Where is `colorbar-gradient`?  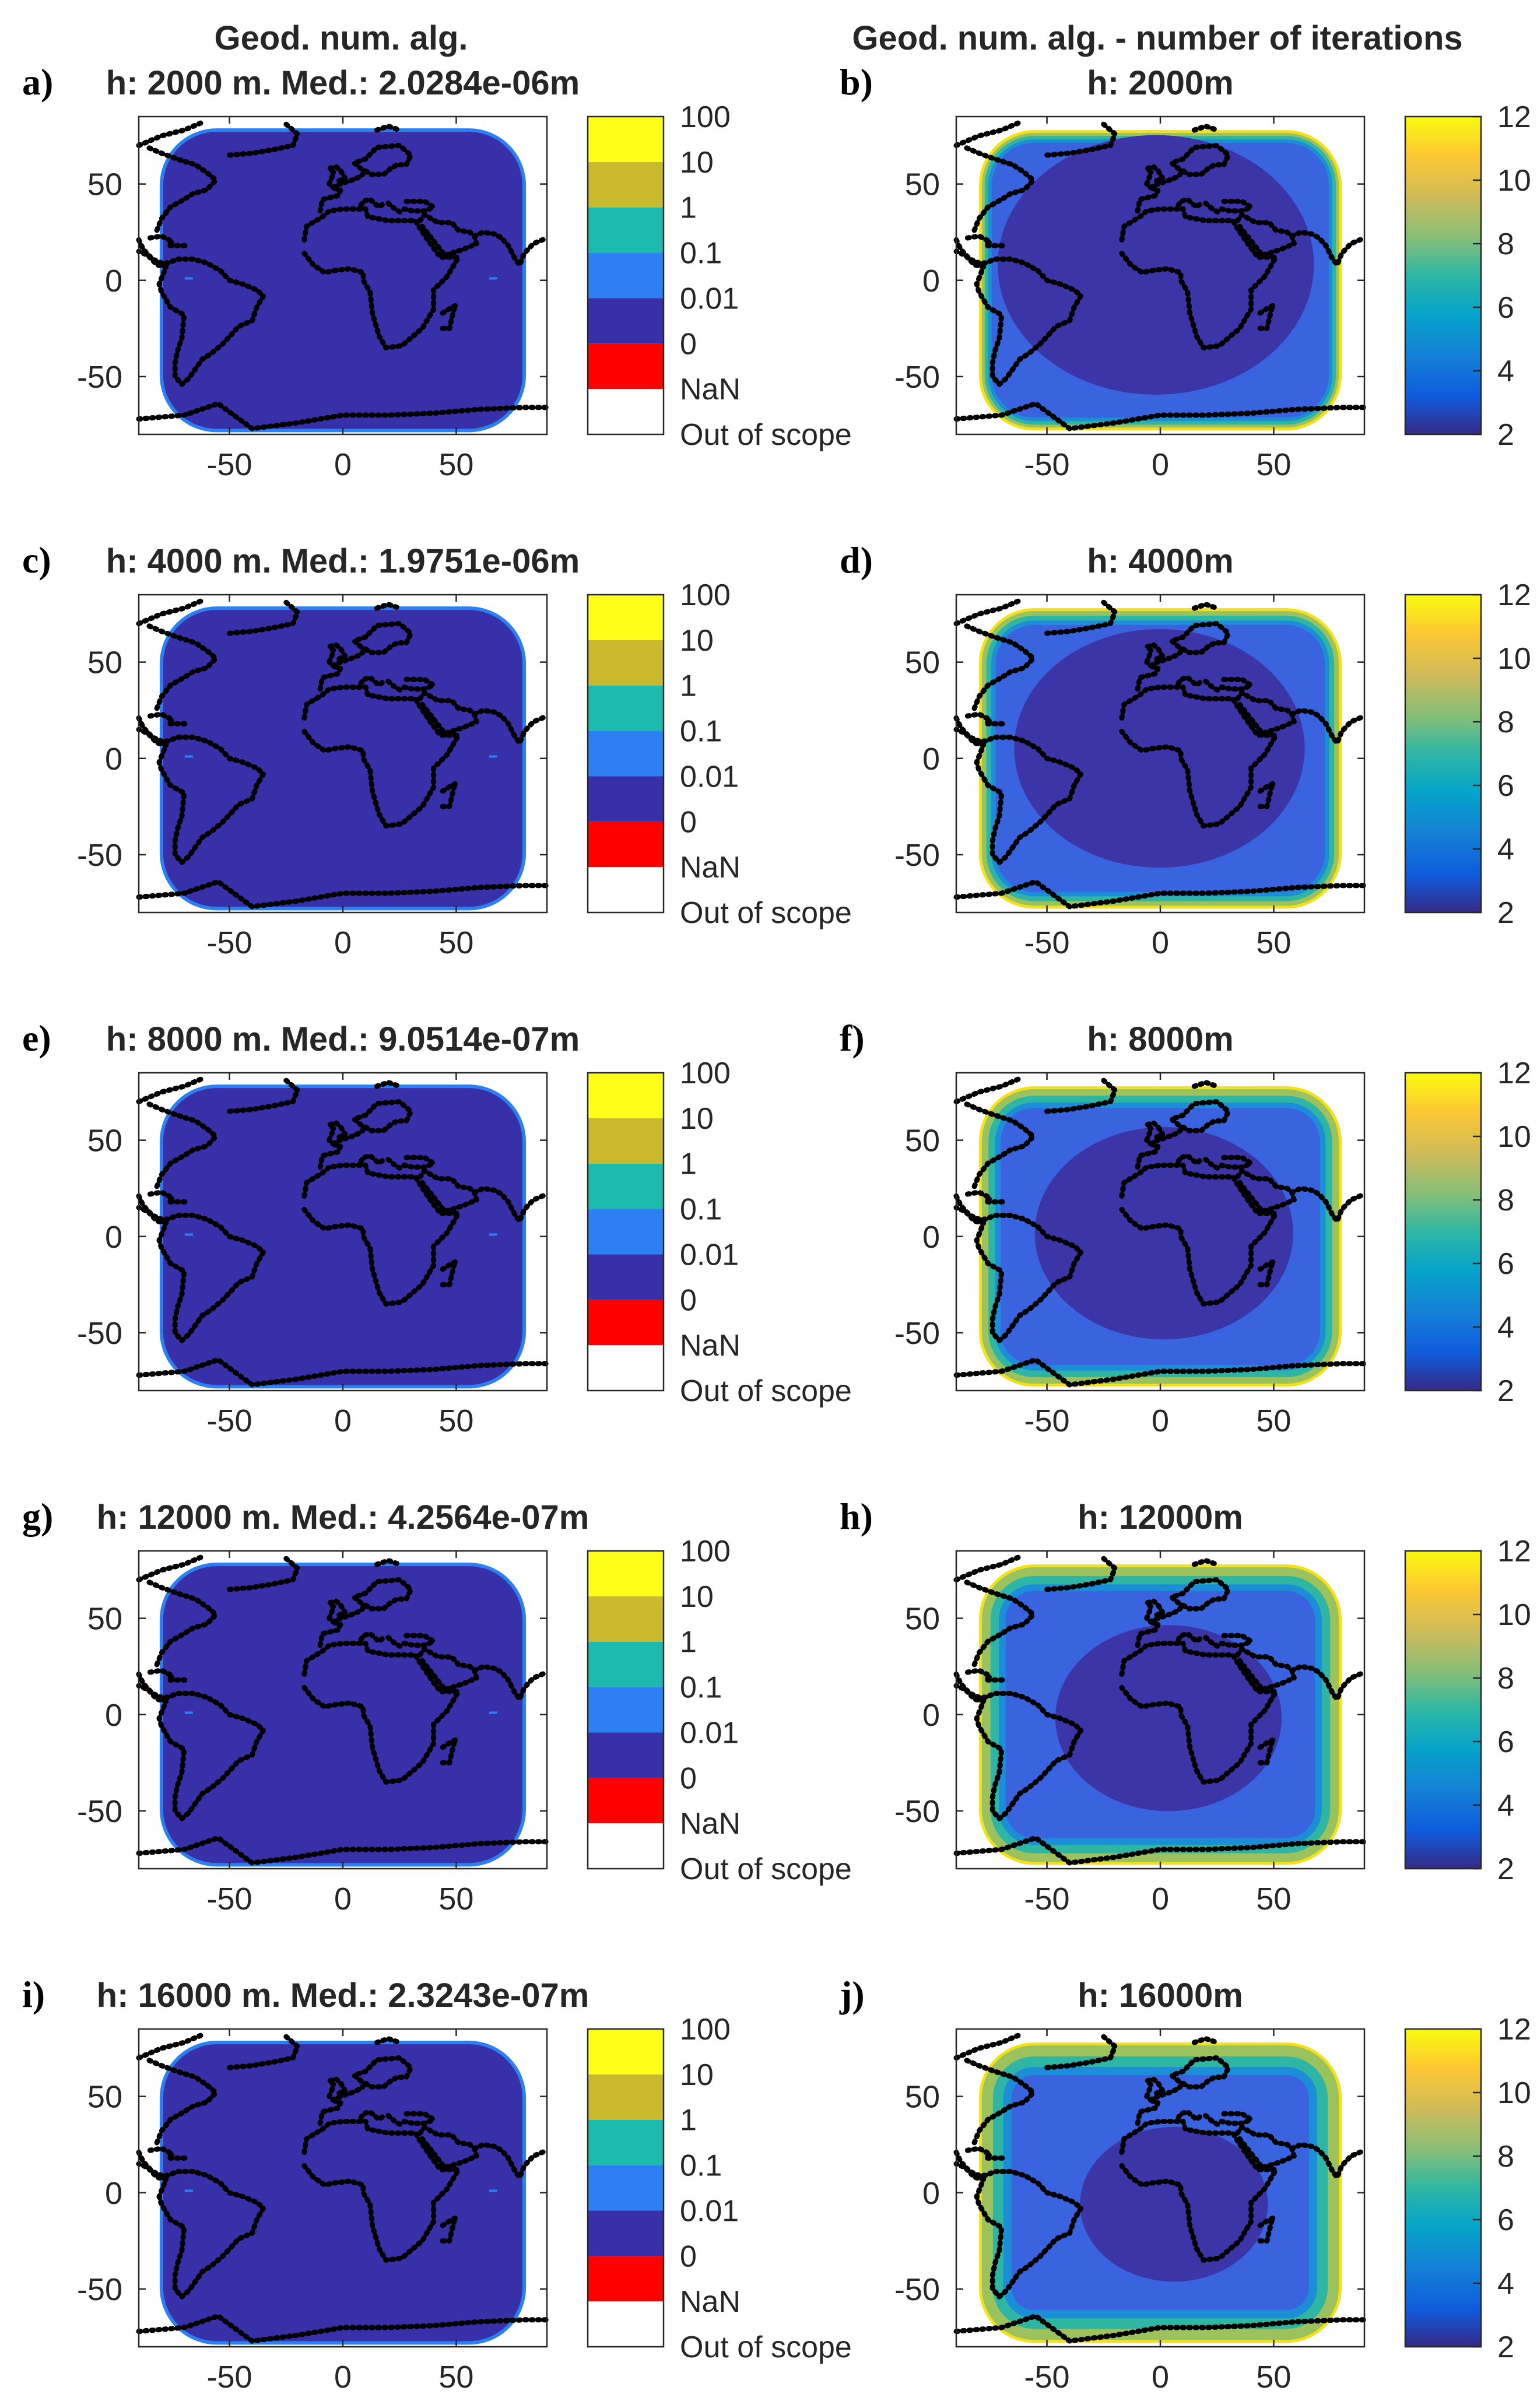 colorbar-gradient is located at coordinates (1443, 2188).